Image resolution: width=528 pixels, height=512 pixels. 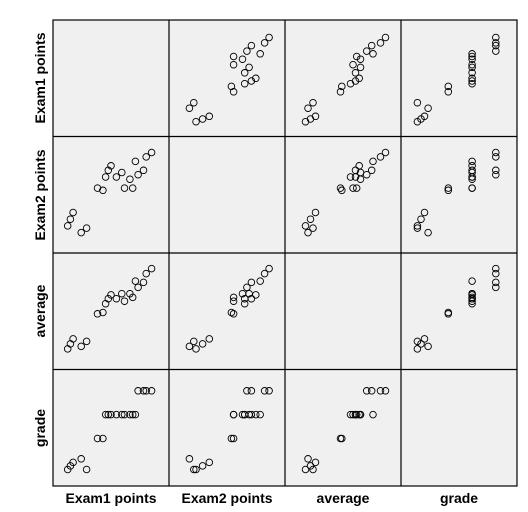 I want to click on cell-average-vs-average, so click(x=343, y=311).